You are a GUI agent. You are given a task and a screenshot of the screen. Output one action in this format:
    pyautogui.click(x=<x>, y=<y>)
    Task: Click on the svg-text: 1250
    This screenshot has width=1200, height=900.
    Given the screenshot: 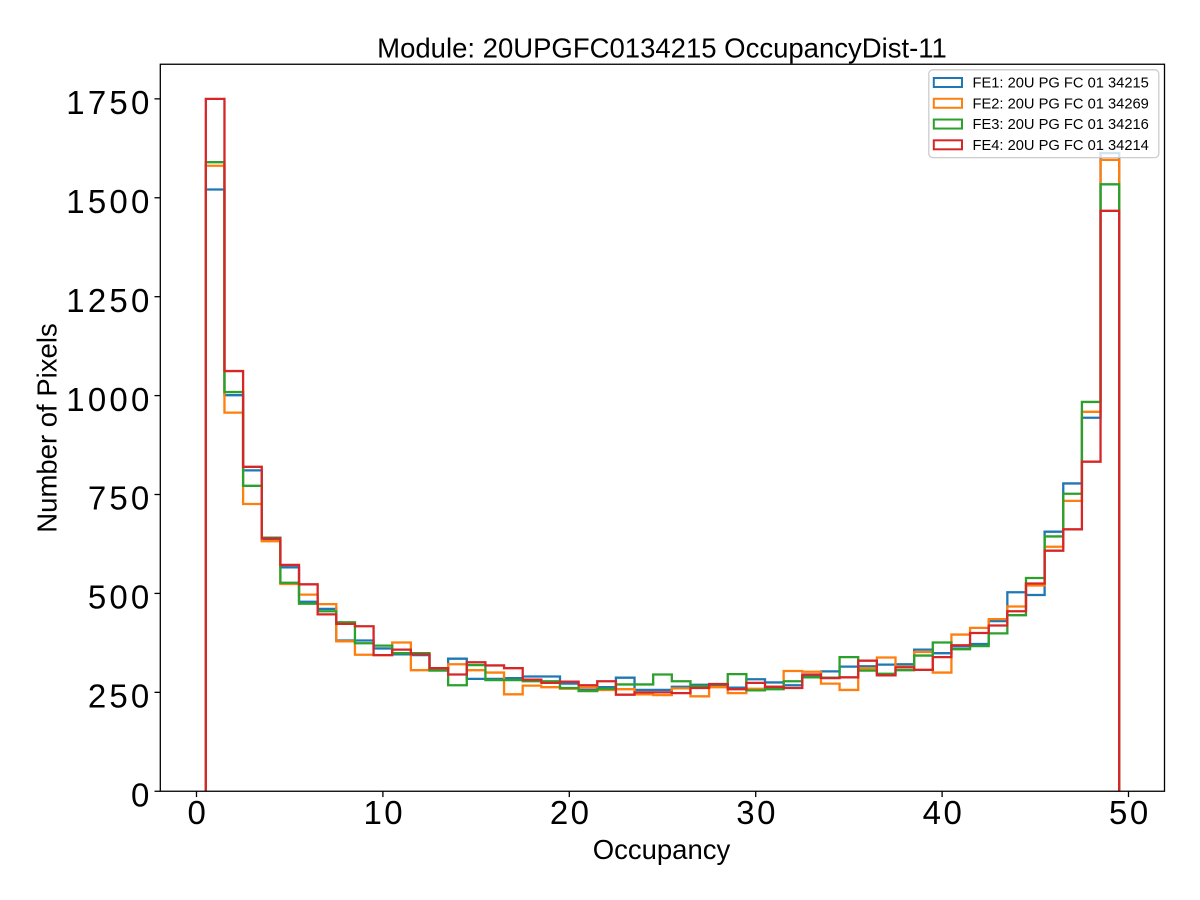 What is the action you would take?
    pyautogui.click(x=109, y=300)
    